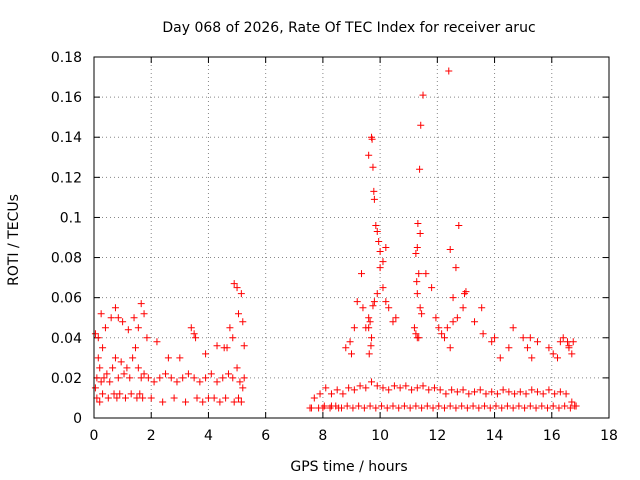 The image size is (640, 480). Describe the element at coordinates (609, 436) in the screenshot. I see `x-tick-label: 18` at that location.